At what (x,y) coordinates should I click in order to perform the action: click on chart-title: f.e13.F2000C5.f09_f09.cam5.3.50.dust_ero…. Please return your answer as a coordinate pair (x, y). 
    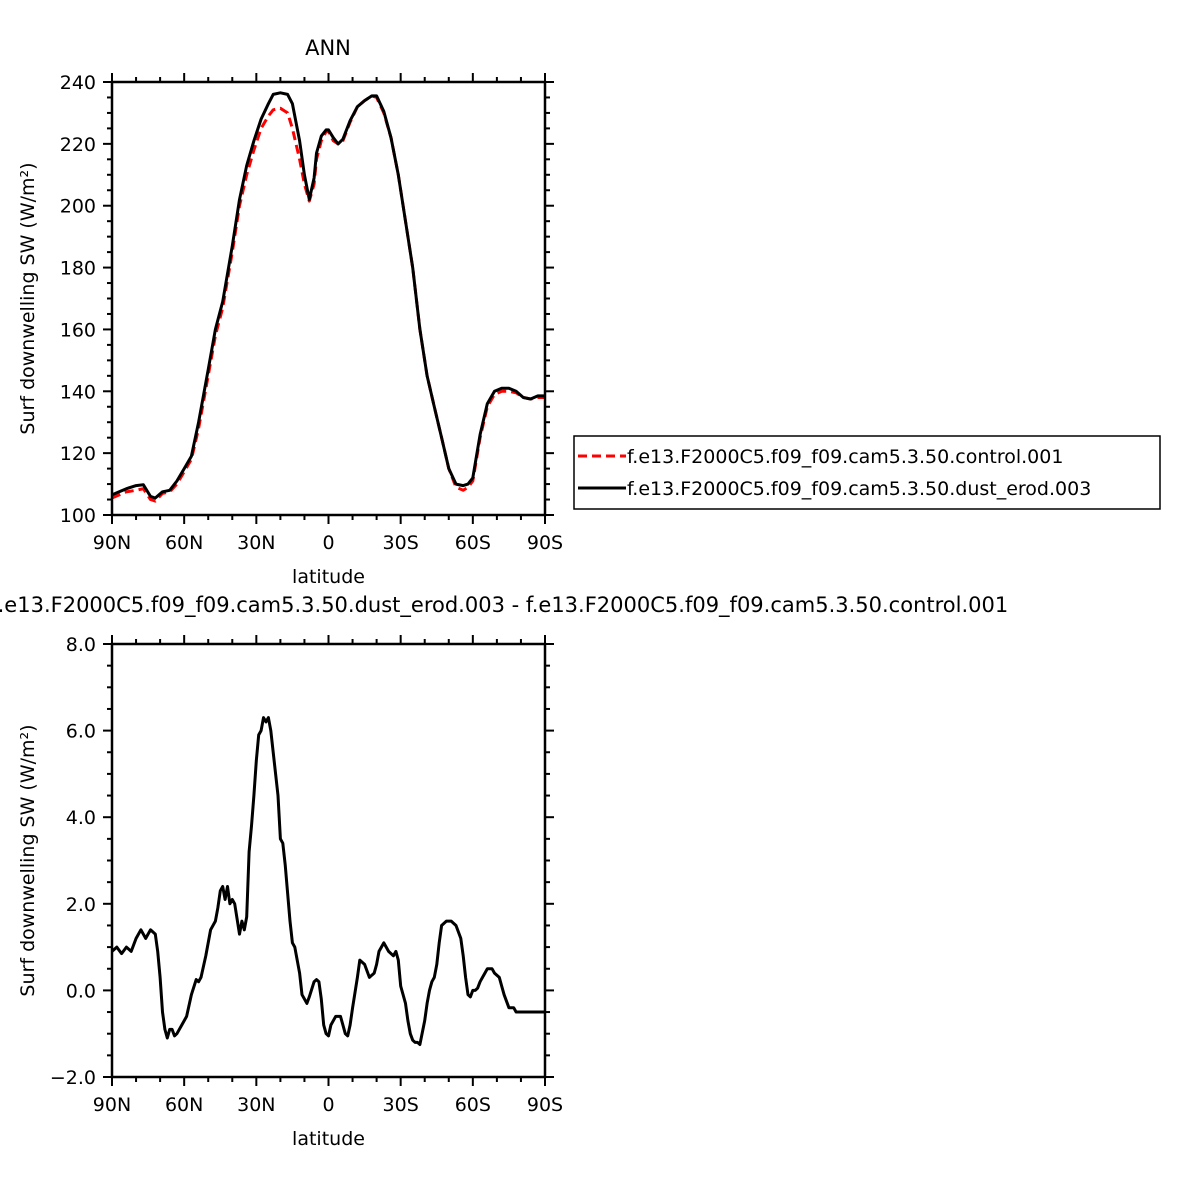
    Looking at the image, I should click on (504, 605).